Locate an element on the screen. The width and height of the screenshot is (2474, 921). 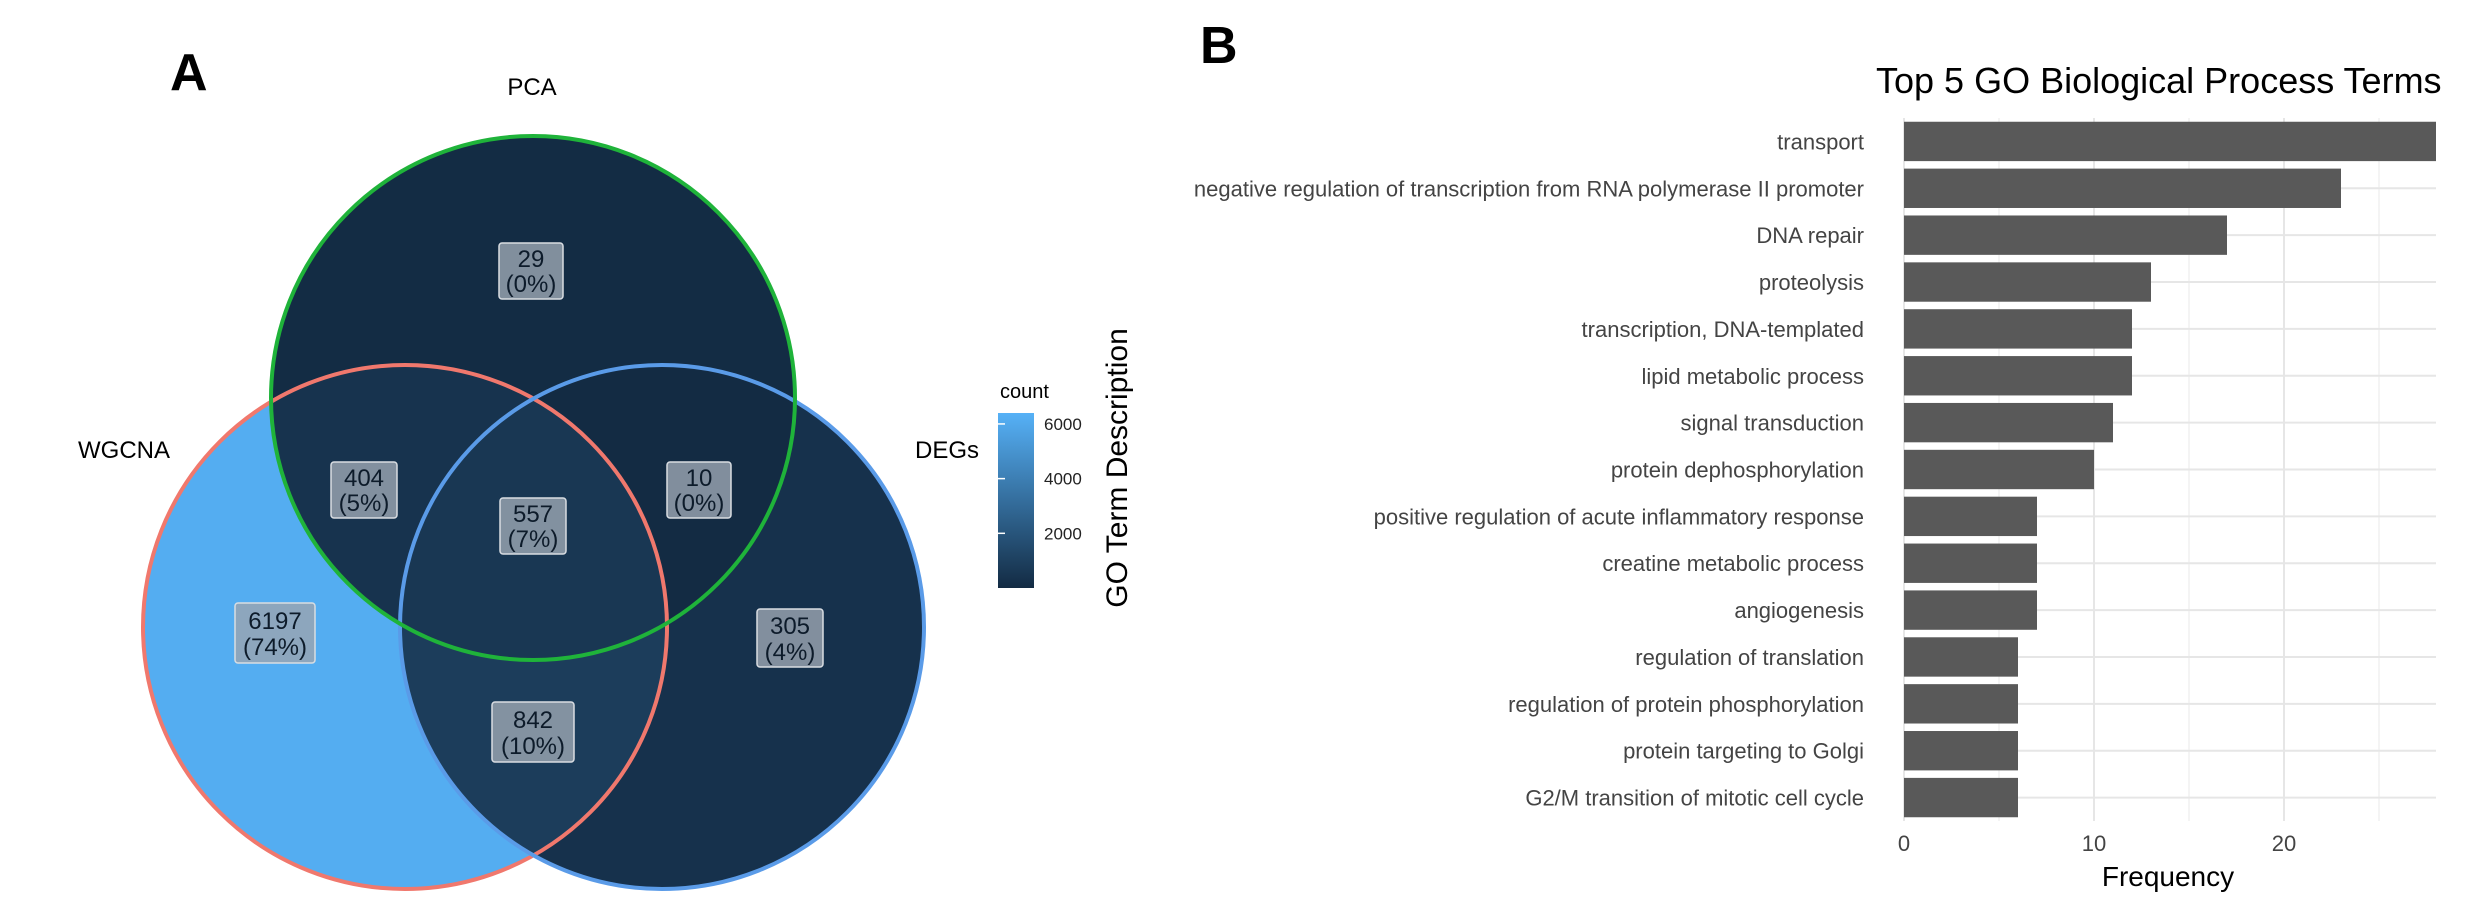
region-count: 404 is located at coordinates (364, 478).